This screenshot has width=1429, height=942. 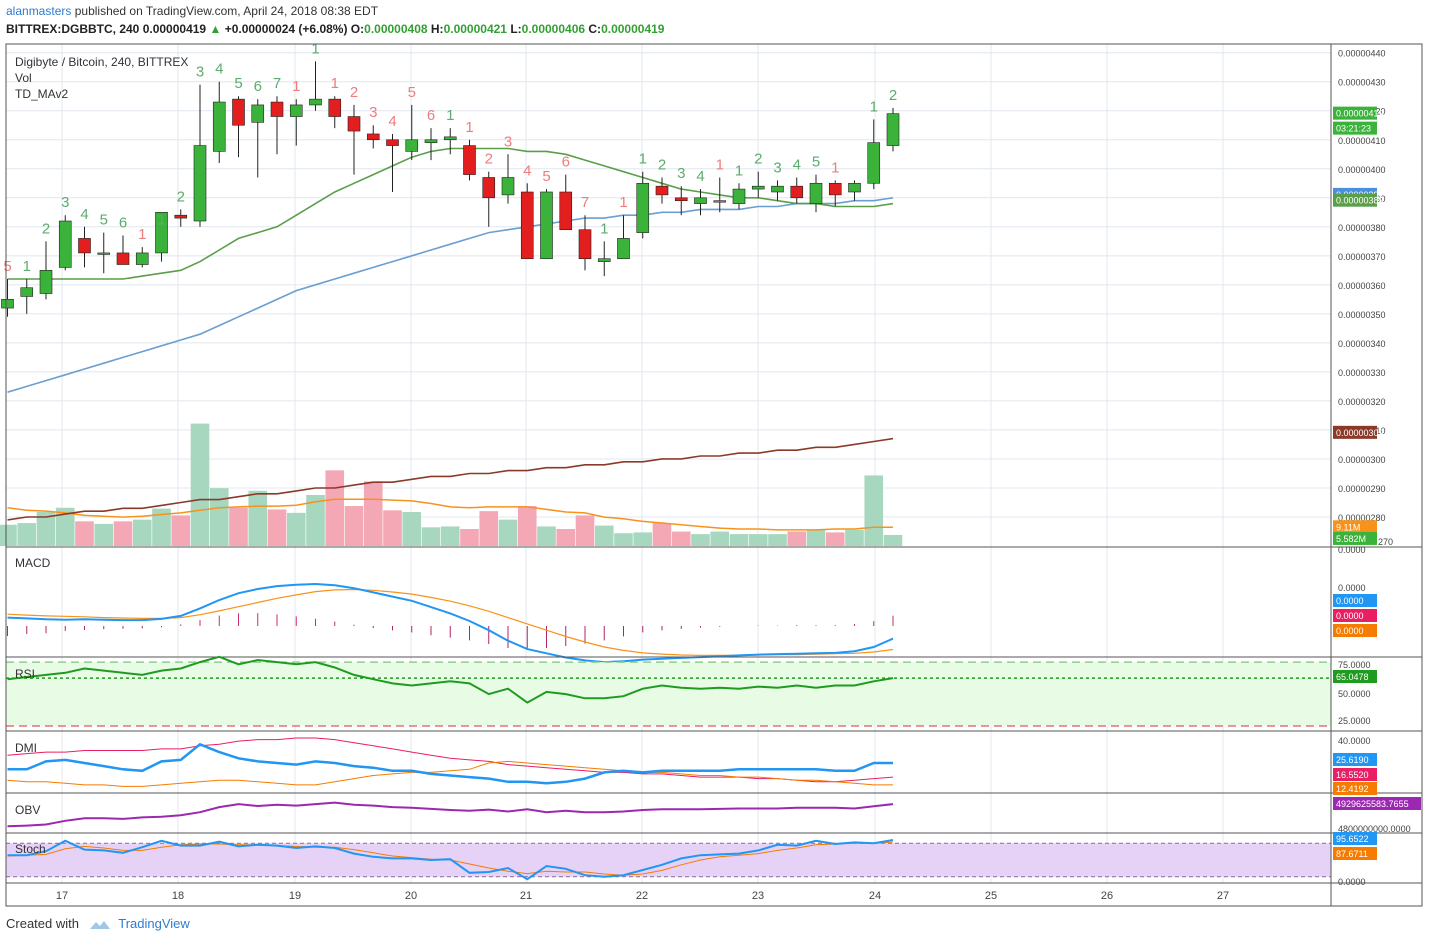 I want to click on created-with: Created with, so click(x=42, y=923).